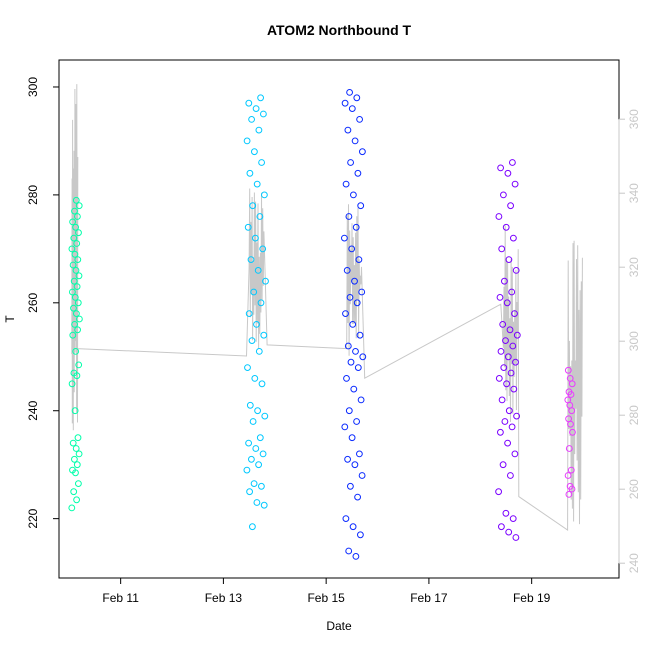  Describe the element at coordinates (634, 563) in the screenshot. I see `y-right-tick-label: 240` at that location.